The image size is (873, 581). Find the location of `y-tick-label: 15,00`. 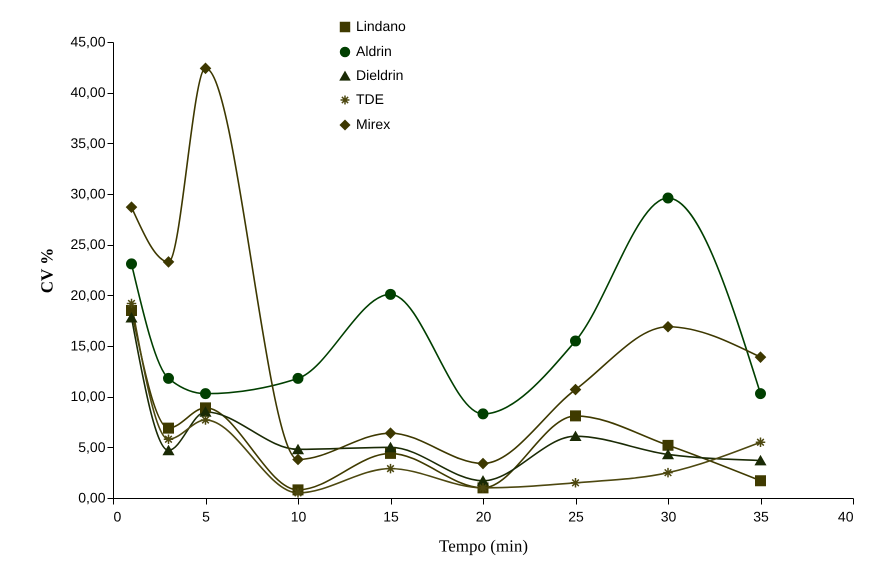

y-tick-label: 15,00 is located at coordinates (88, 346).